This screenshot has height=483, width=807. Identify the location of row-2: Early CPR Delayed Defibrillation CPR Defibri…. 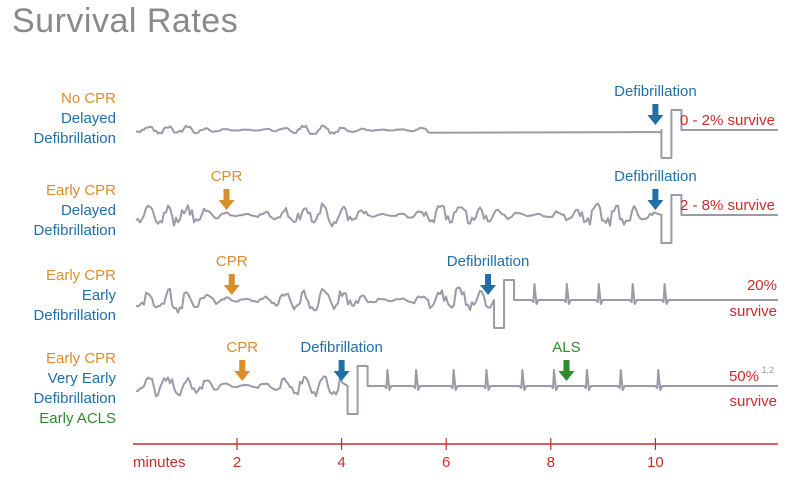
(405, 206).